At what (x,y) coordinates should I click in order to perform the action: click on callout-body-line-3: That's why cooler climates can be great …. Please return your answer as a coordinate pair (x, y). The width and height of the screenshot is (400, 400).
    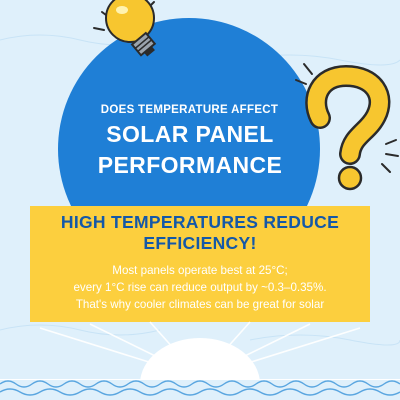
    Looking at the image, I should click on (200, 304).